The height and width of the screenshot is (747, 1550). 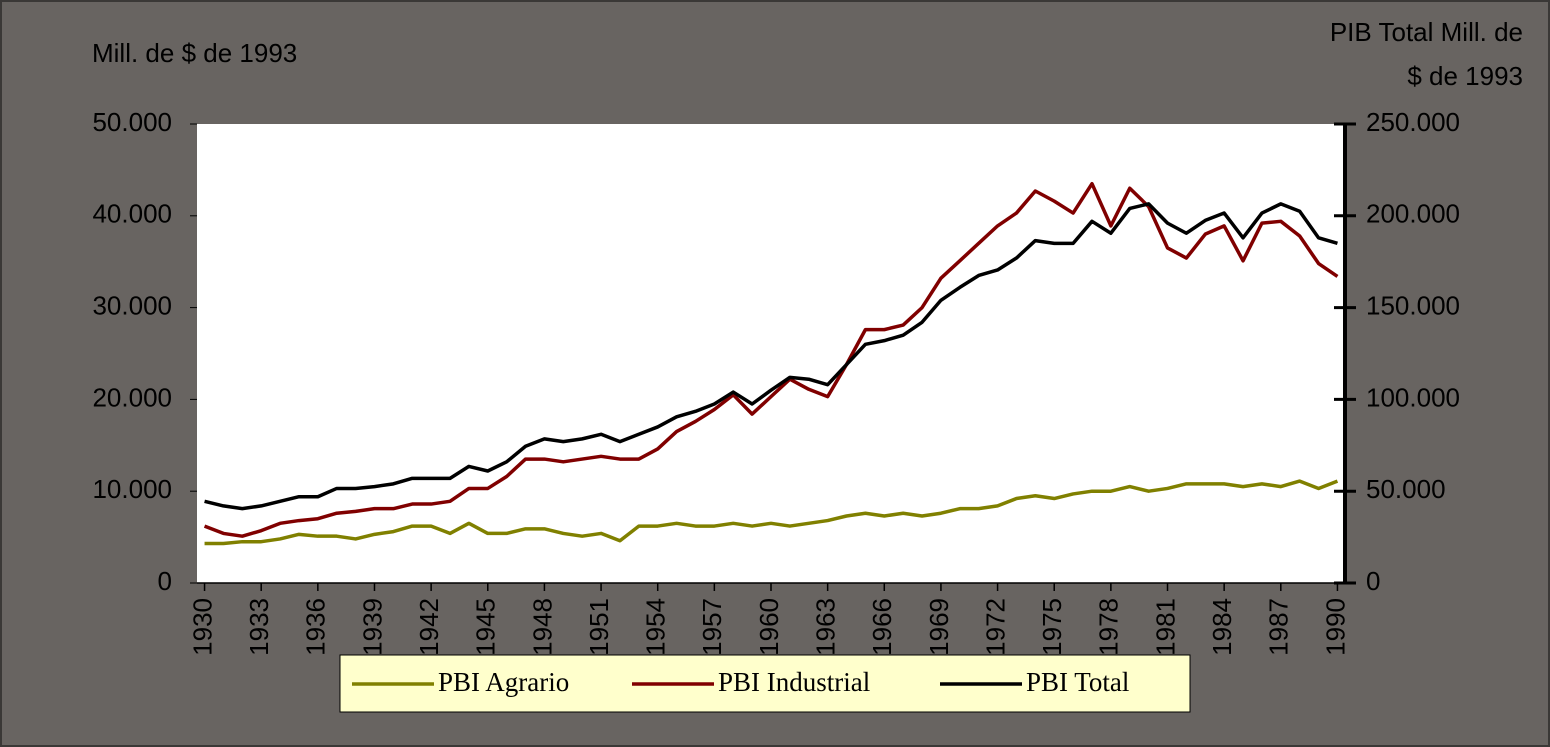 What do you see at coordinates (372, 627) in the screenshot?
I see `x-tick-label: 1939` at bounding box center [372, 627].